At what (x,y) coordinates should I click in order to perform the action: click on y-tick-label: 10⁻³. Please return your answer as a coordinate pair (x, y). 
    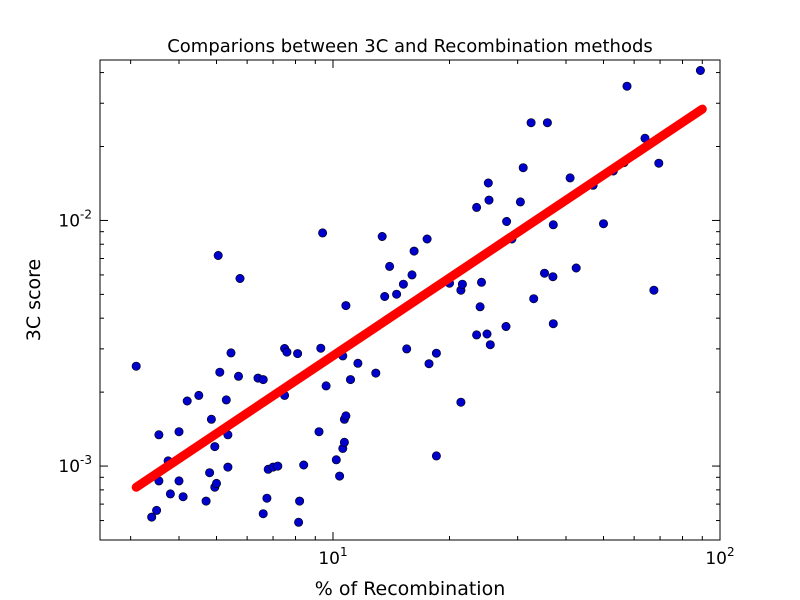
    Looking at the image, I should click on (75, 465).